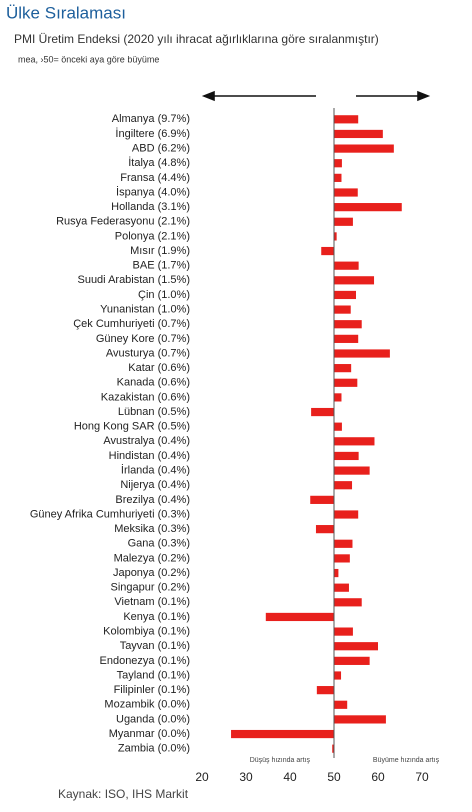 The width and height of the screenshot is (472, 812). Describe the element at coordinates (155, 178) in the screenshot. I see `y-tick-label: Fransa (4.4%)` at that location.